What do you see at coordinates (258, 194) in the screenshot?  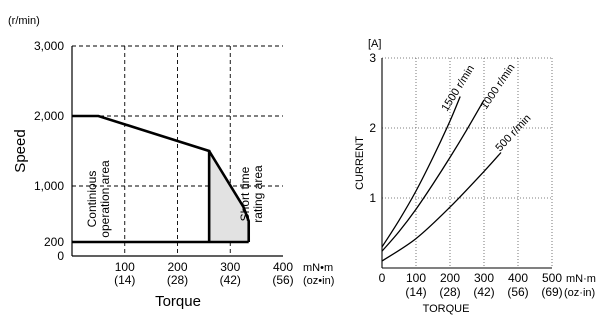 I see `short-time-area-label: rating area` at bounding box center [258, 194].